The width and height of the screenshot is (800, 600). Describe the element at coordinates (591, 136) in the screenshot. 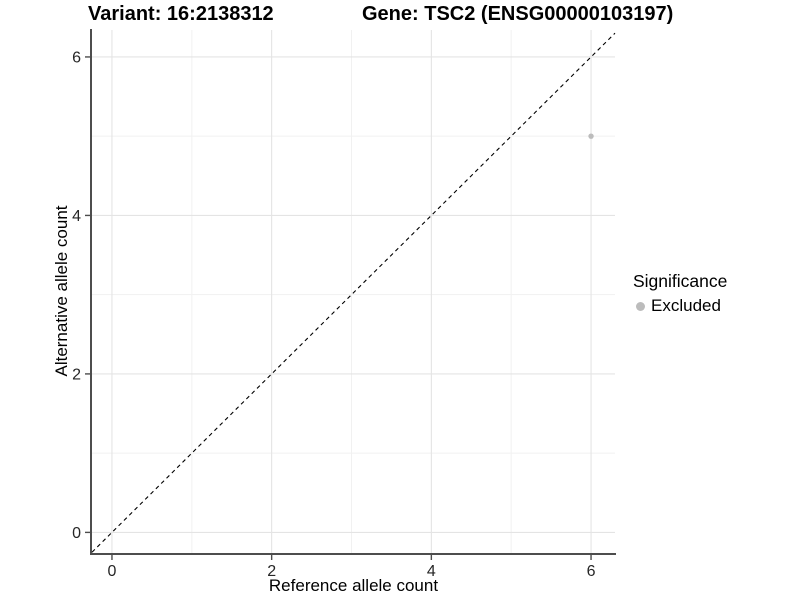

I see `data-point` at that location.